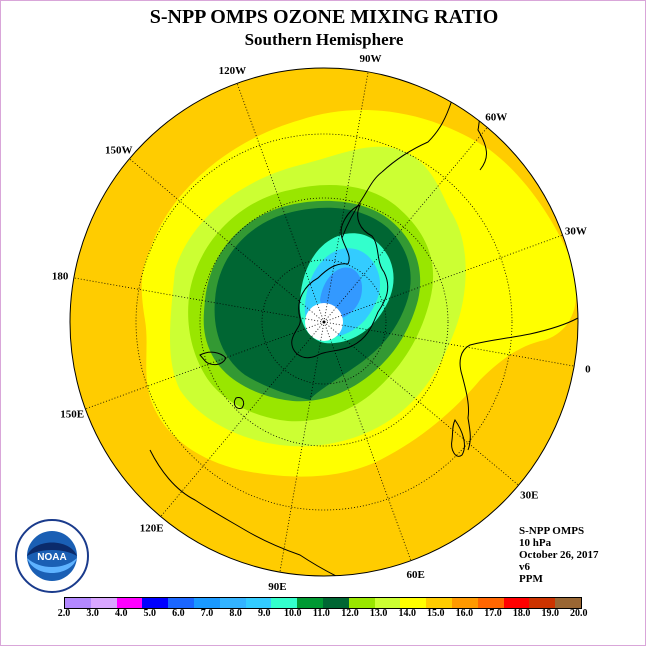 This screenshot has width=648, height=648. What do you see at coordinates (524, 567) in the screenshot?
I see `info-version: v6` at bounding box center [524, 567].